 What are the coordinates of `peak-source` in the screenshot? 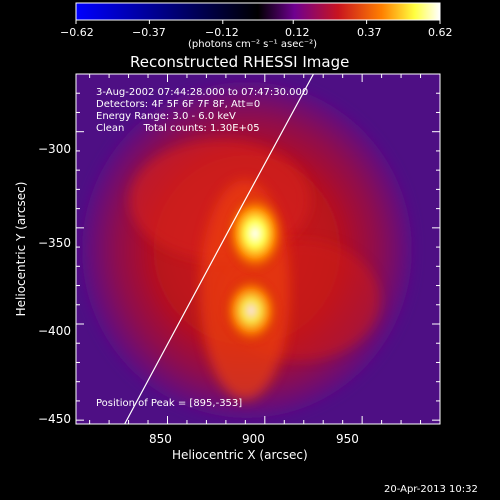 It's located at (255, 233).